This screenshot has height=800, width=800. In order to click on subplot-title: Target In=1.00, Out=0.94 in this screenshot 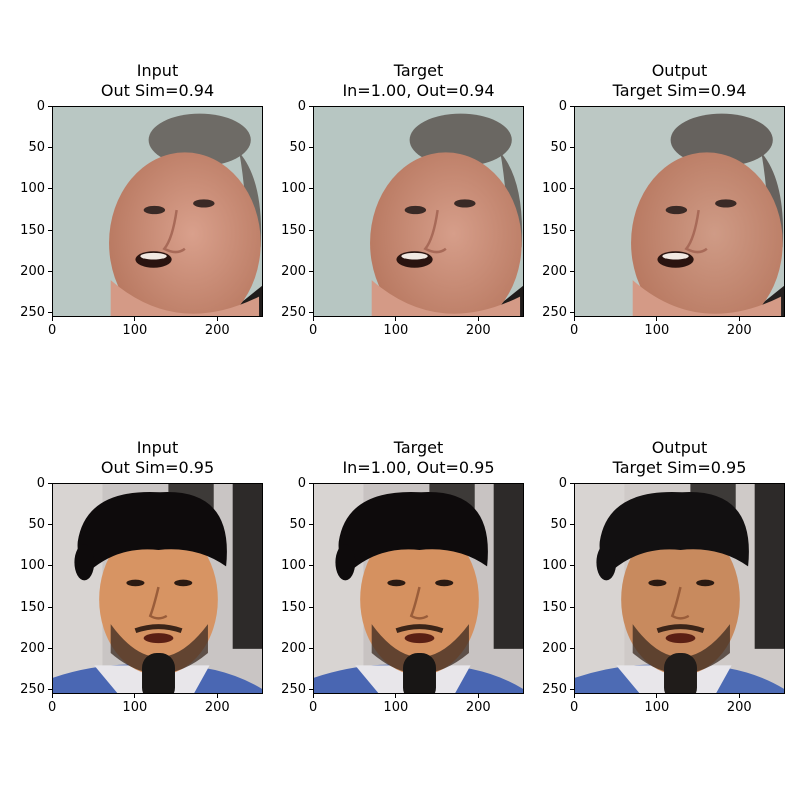, I will do `click(419, 81)`.